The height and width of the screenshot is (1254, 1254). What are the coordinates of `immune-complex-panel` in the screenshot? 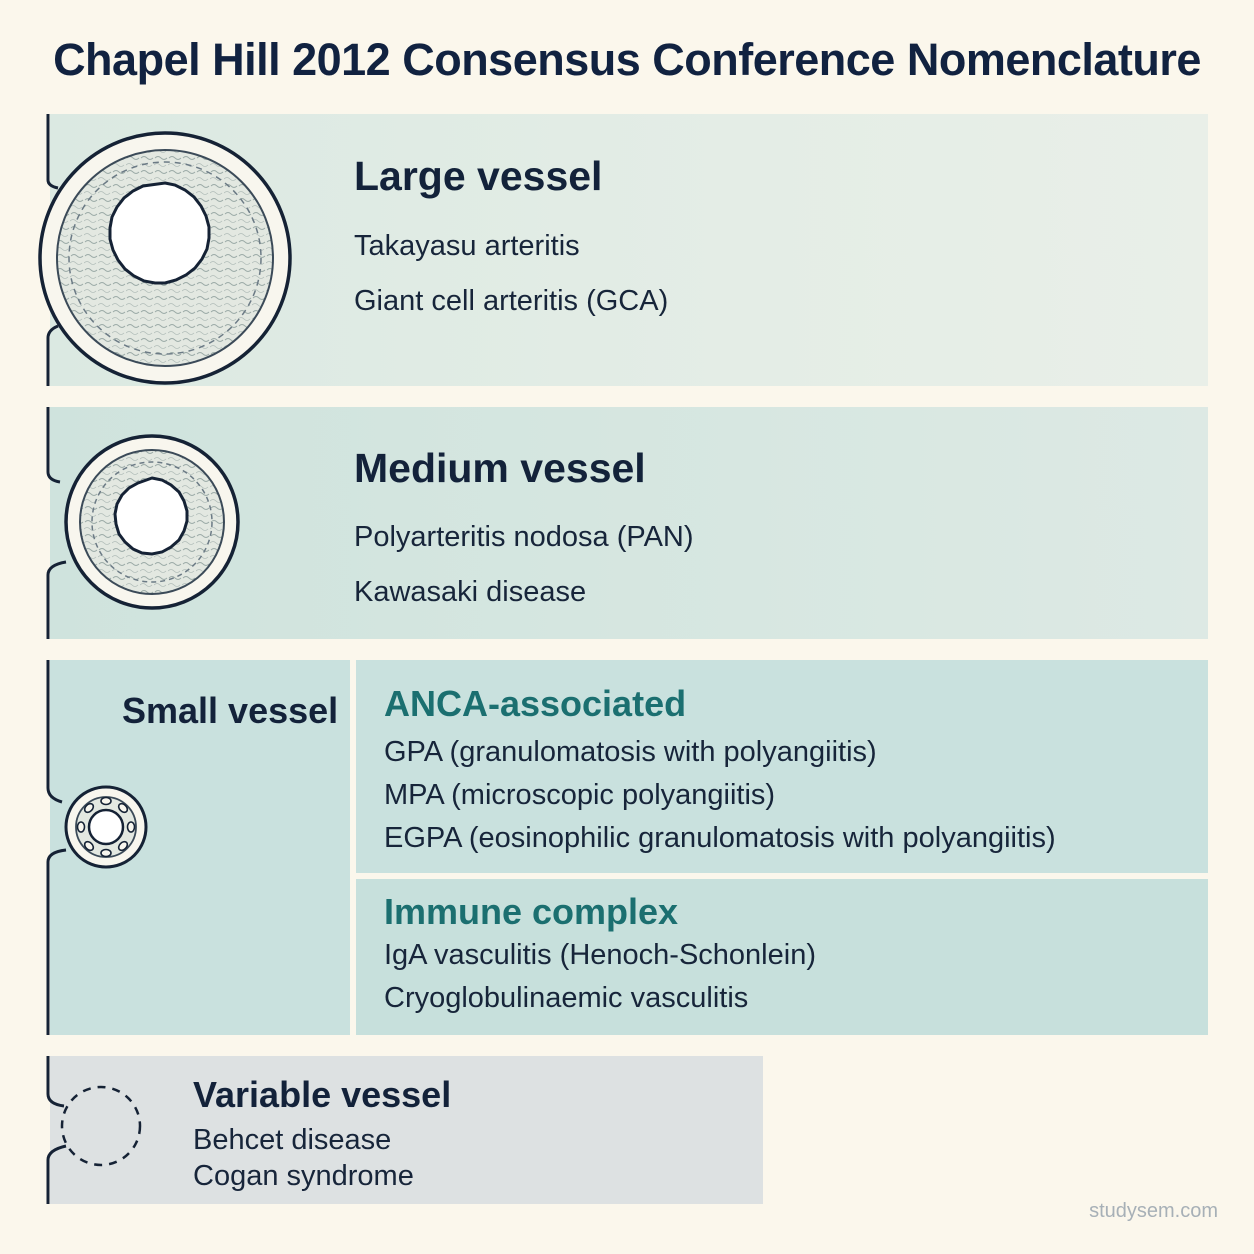 It's located at (782, 957).